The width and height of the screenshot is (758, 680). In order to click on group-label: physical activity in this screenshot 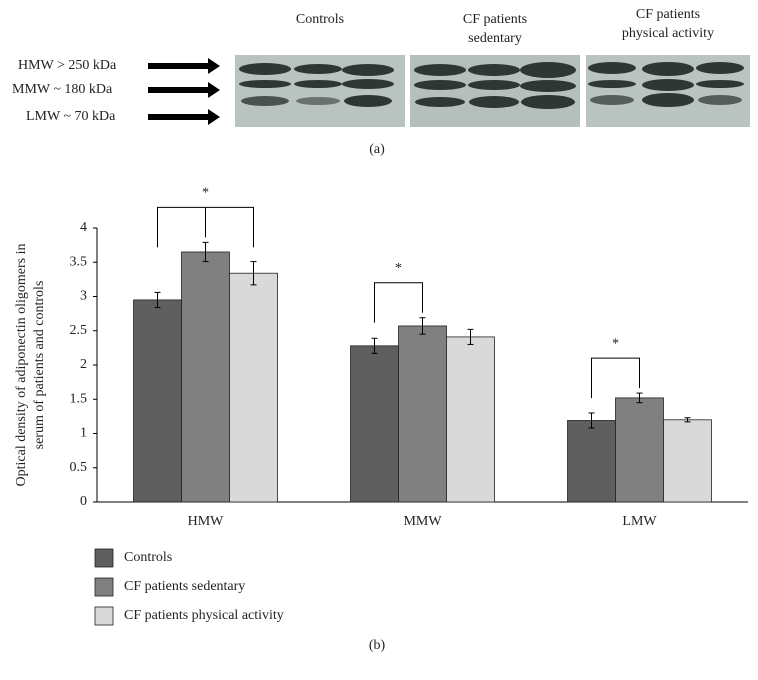, I will do `click(668, 33)`.